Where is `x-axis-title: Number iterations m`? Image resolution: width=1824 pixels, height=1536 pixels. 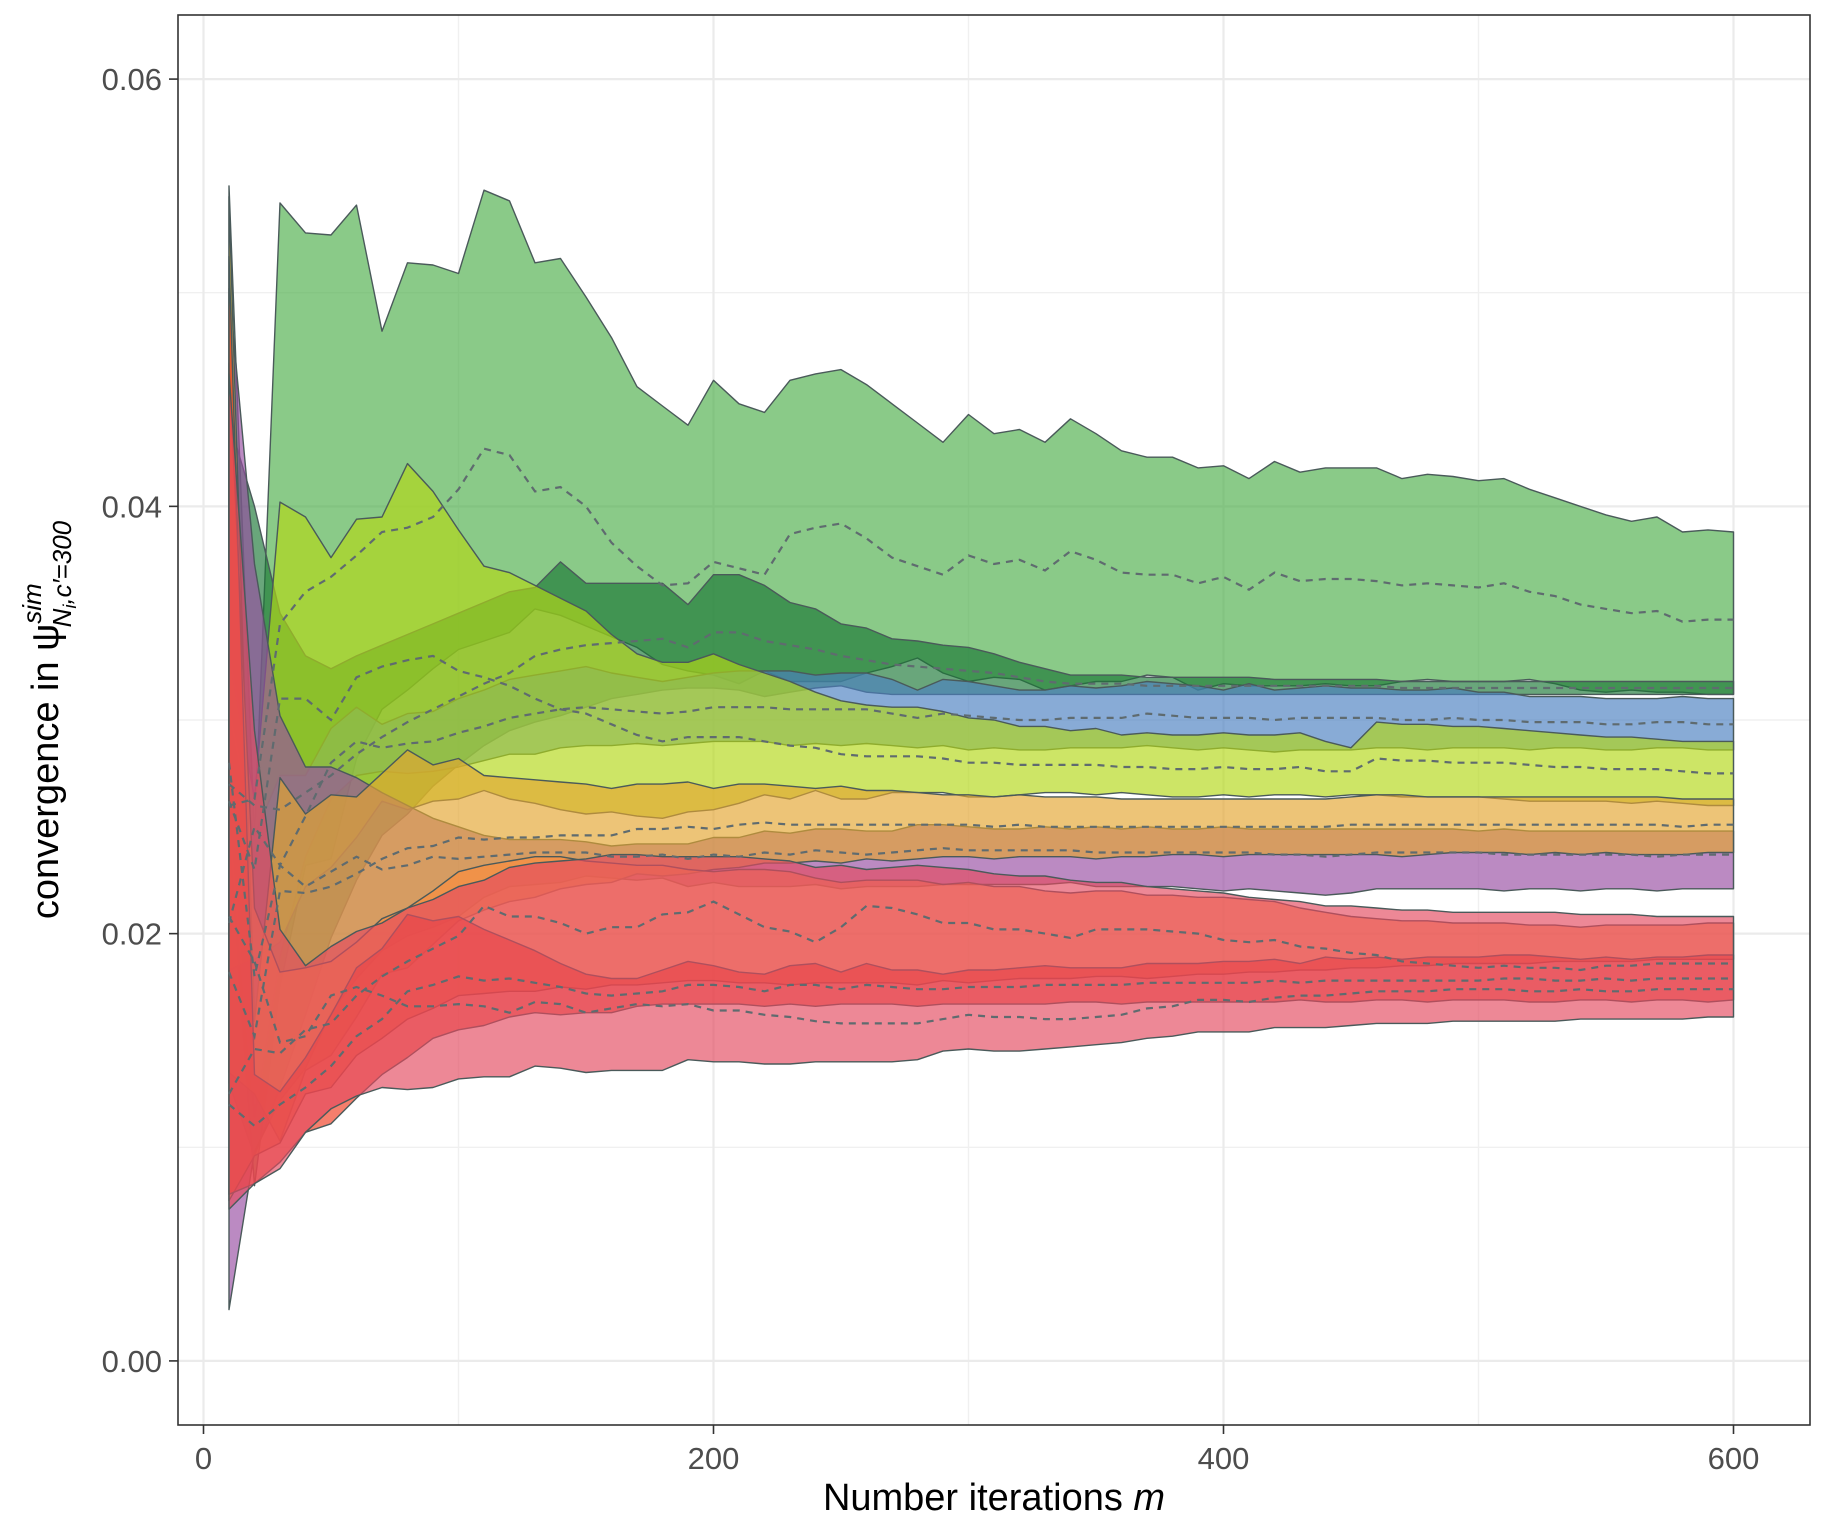 x-axis-title: Number iterations m is located at coordinates (994, 1498).